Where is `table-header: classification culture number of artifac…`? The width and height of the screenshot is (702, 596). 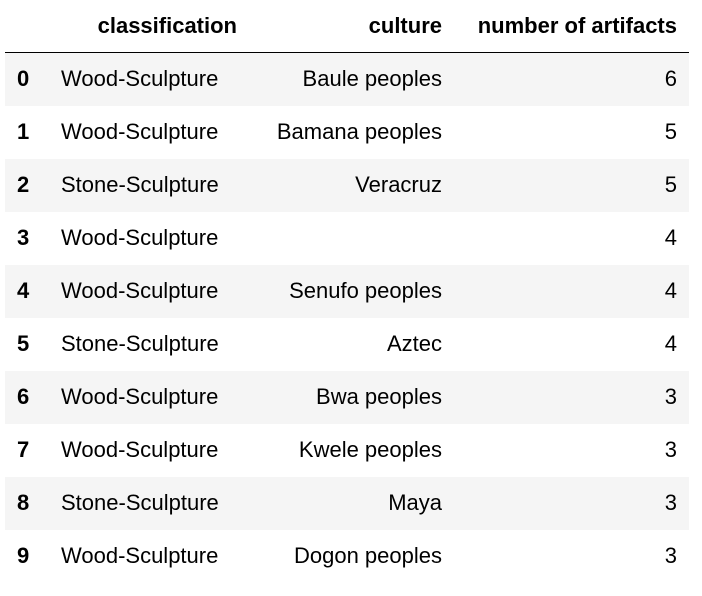
table-header: classification culture number of artifac… is located at coordinates (347, 26).